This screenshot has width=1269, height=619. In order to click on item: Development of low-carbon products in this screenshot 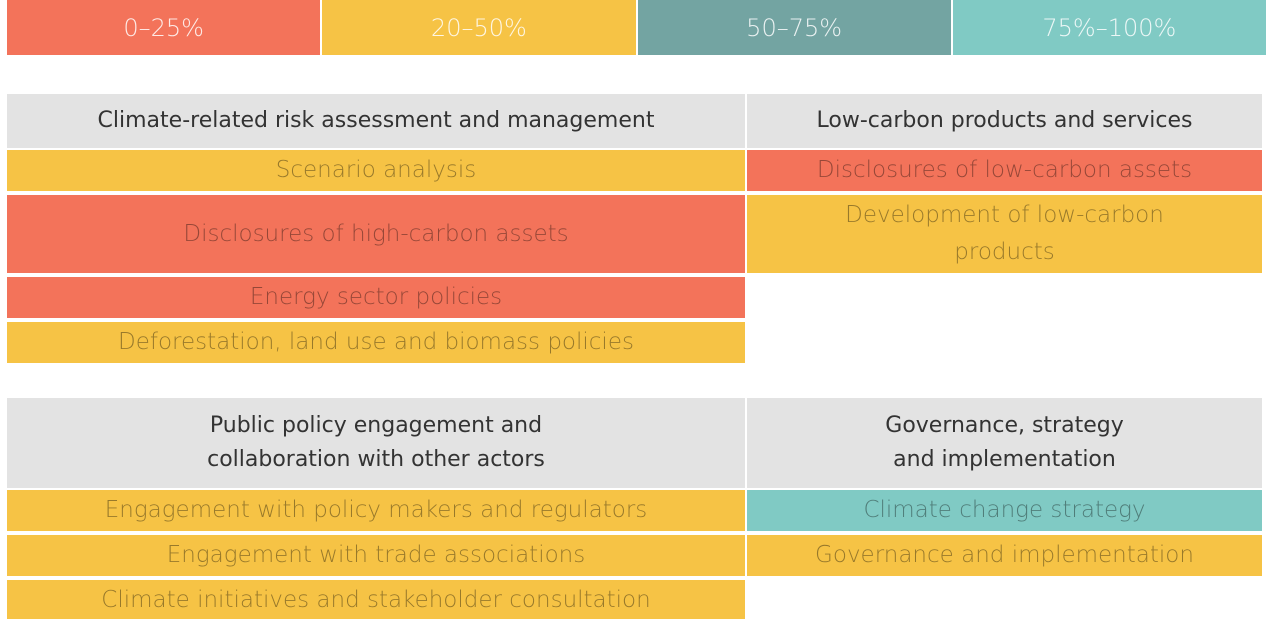, I will do `click(1004, 234)`.